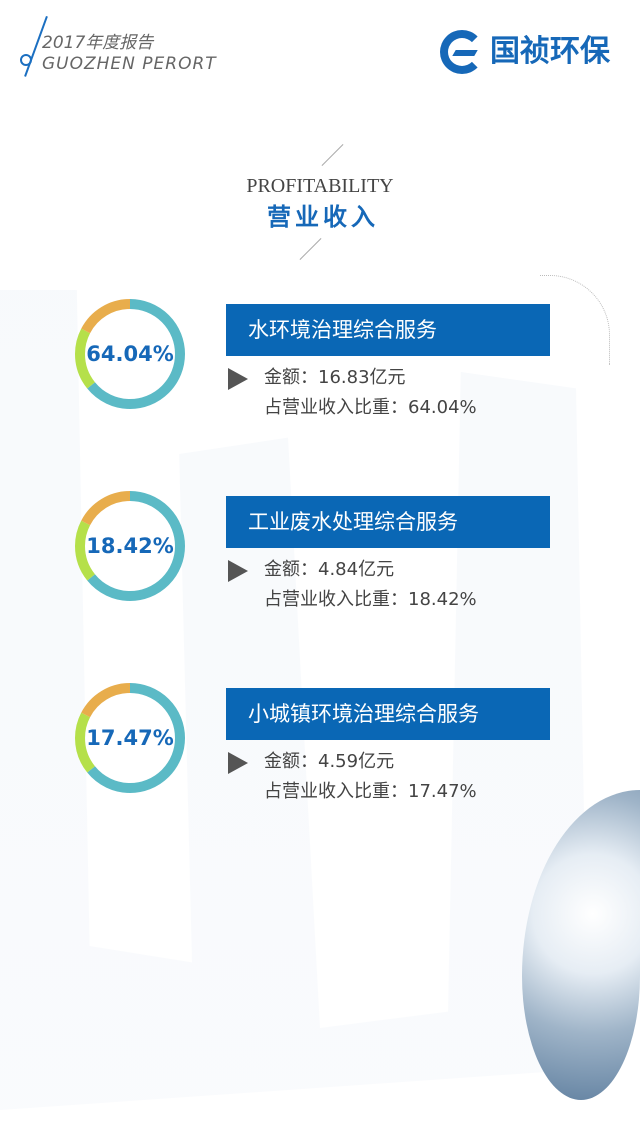 The image size is (640, 1140). I want to click on donut-percent: 18.42%, so click(130, 546).